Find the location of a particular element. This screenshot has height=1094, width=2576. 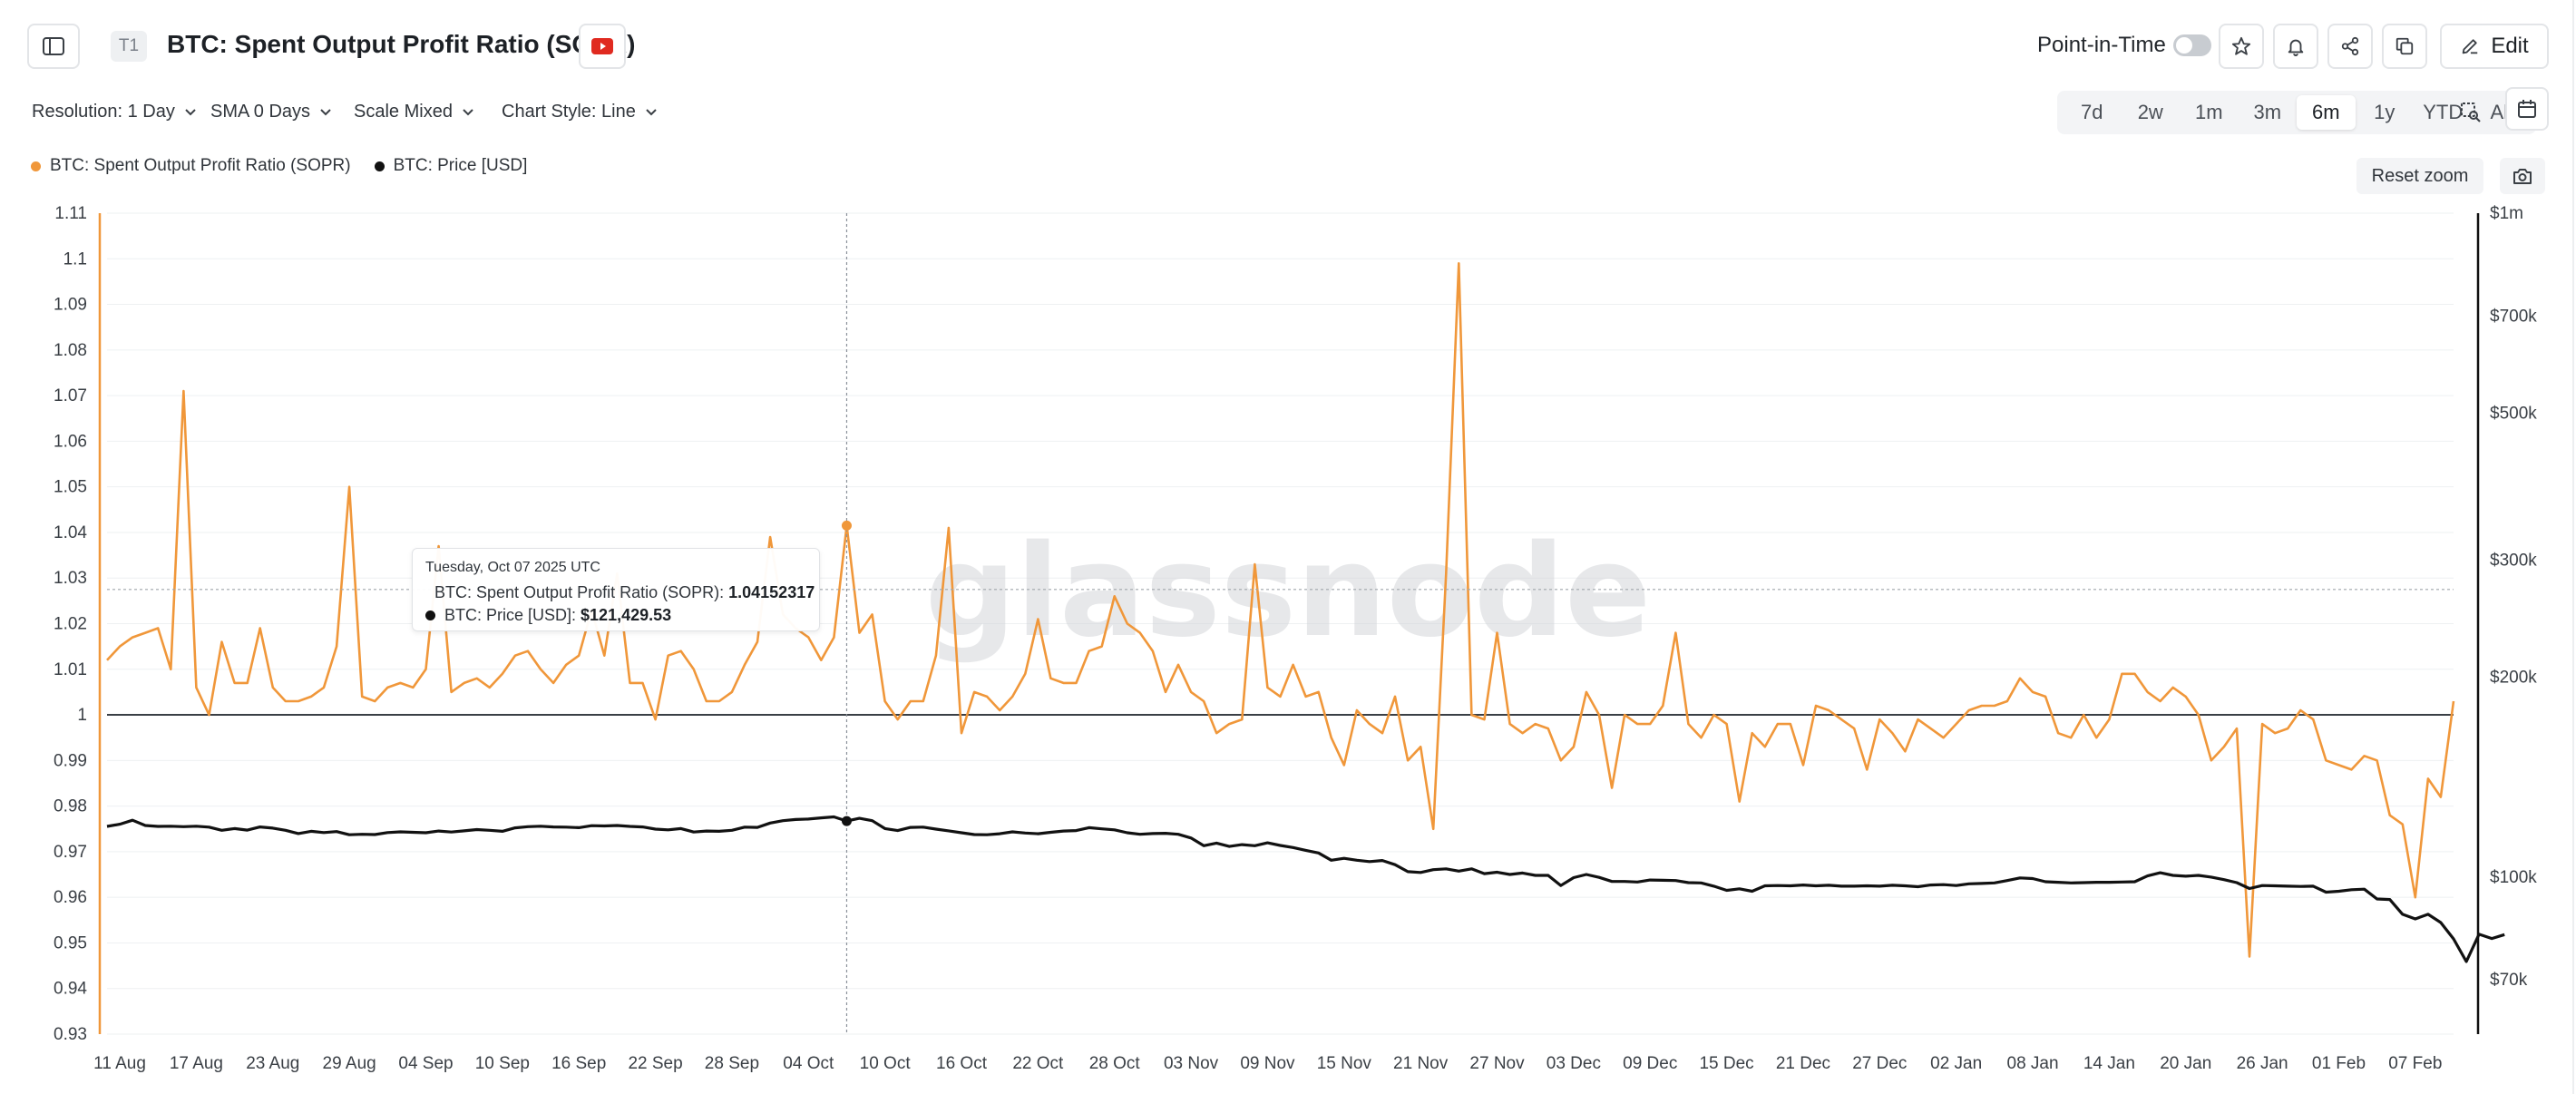

page-title: BTC: Spent Output Profit Ratio (SOPR) is located at coordinates (401, 44).